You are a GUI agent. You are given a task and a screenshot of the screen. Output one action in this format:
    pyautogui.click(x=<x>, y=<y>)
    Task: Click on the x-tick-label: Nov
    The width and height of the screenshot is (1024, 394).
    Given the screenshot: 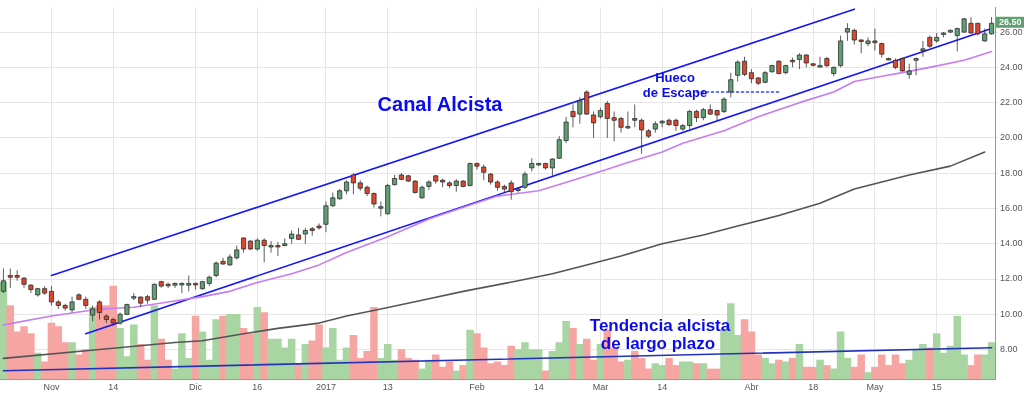 What is the action you would take?
    pyautogui.click(x=51, y=386)
    